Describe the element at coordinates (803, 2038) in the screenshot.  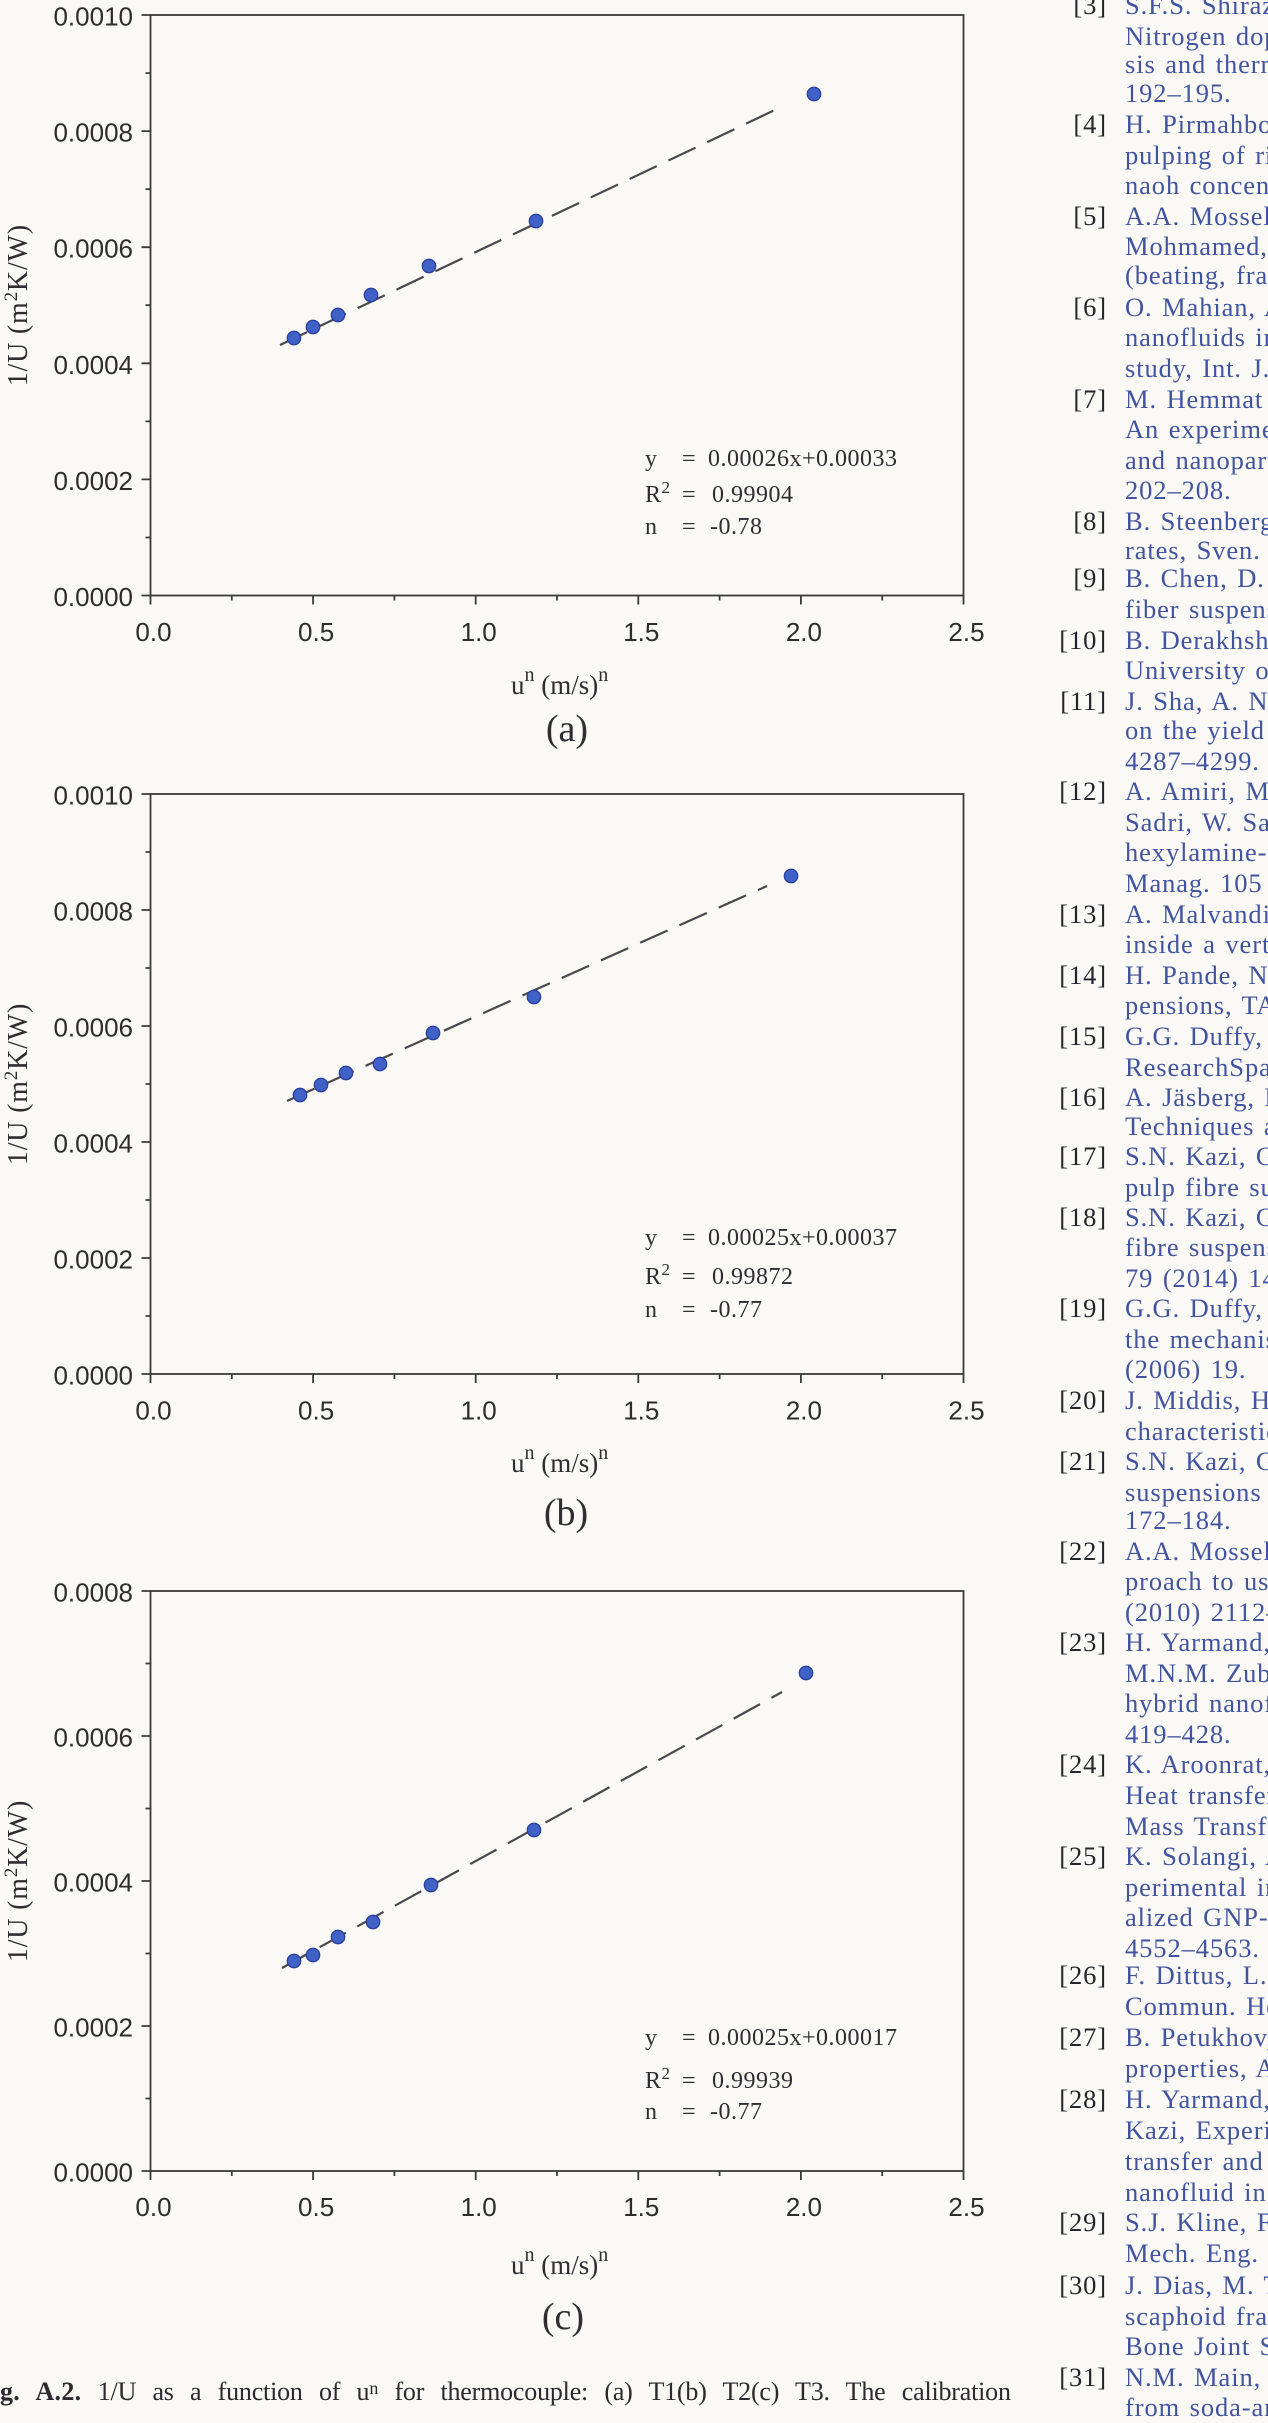
I see `svg-text: 0.00025x+0.00017` at that location.